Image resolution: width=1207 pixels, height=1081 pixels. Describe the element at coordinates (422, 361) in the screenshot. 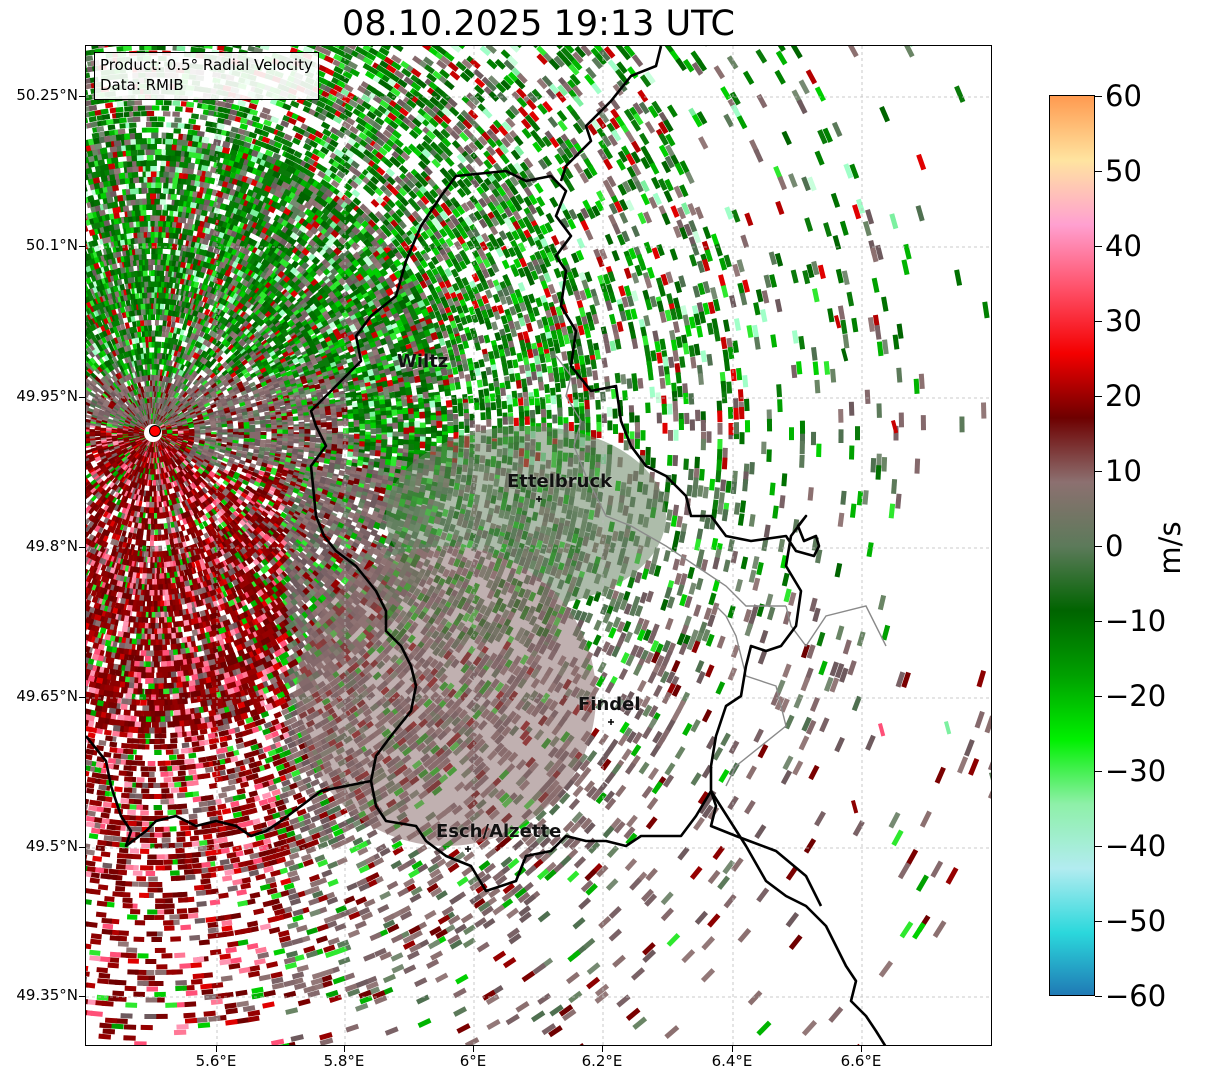

I see `city-label-wiltz: Wiltz` at that location.